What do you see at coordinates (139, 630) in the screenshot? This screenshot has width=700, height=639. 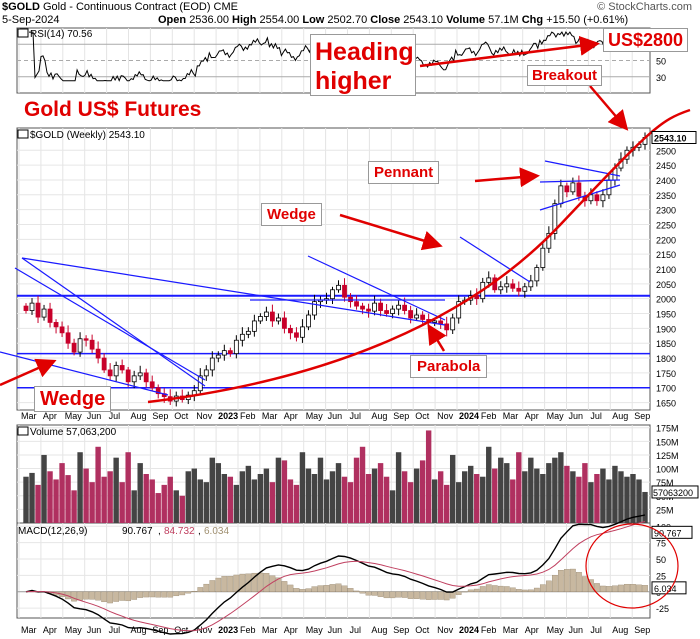 I see `x-tick-label-bottom: Aug` at bounding box center [139, 630].